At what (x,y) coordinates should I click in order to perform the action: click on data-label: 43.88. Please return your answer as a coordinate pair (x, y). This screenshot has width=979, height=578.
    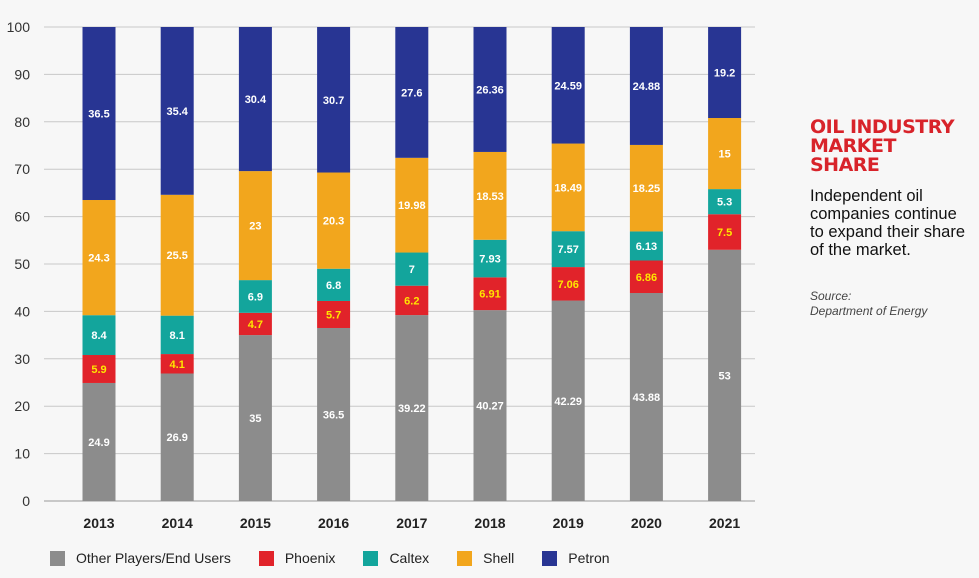
    Looking at the image, I should click on (647, 398).